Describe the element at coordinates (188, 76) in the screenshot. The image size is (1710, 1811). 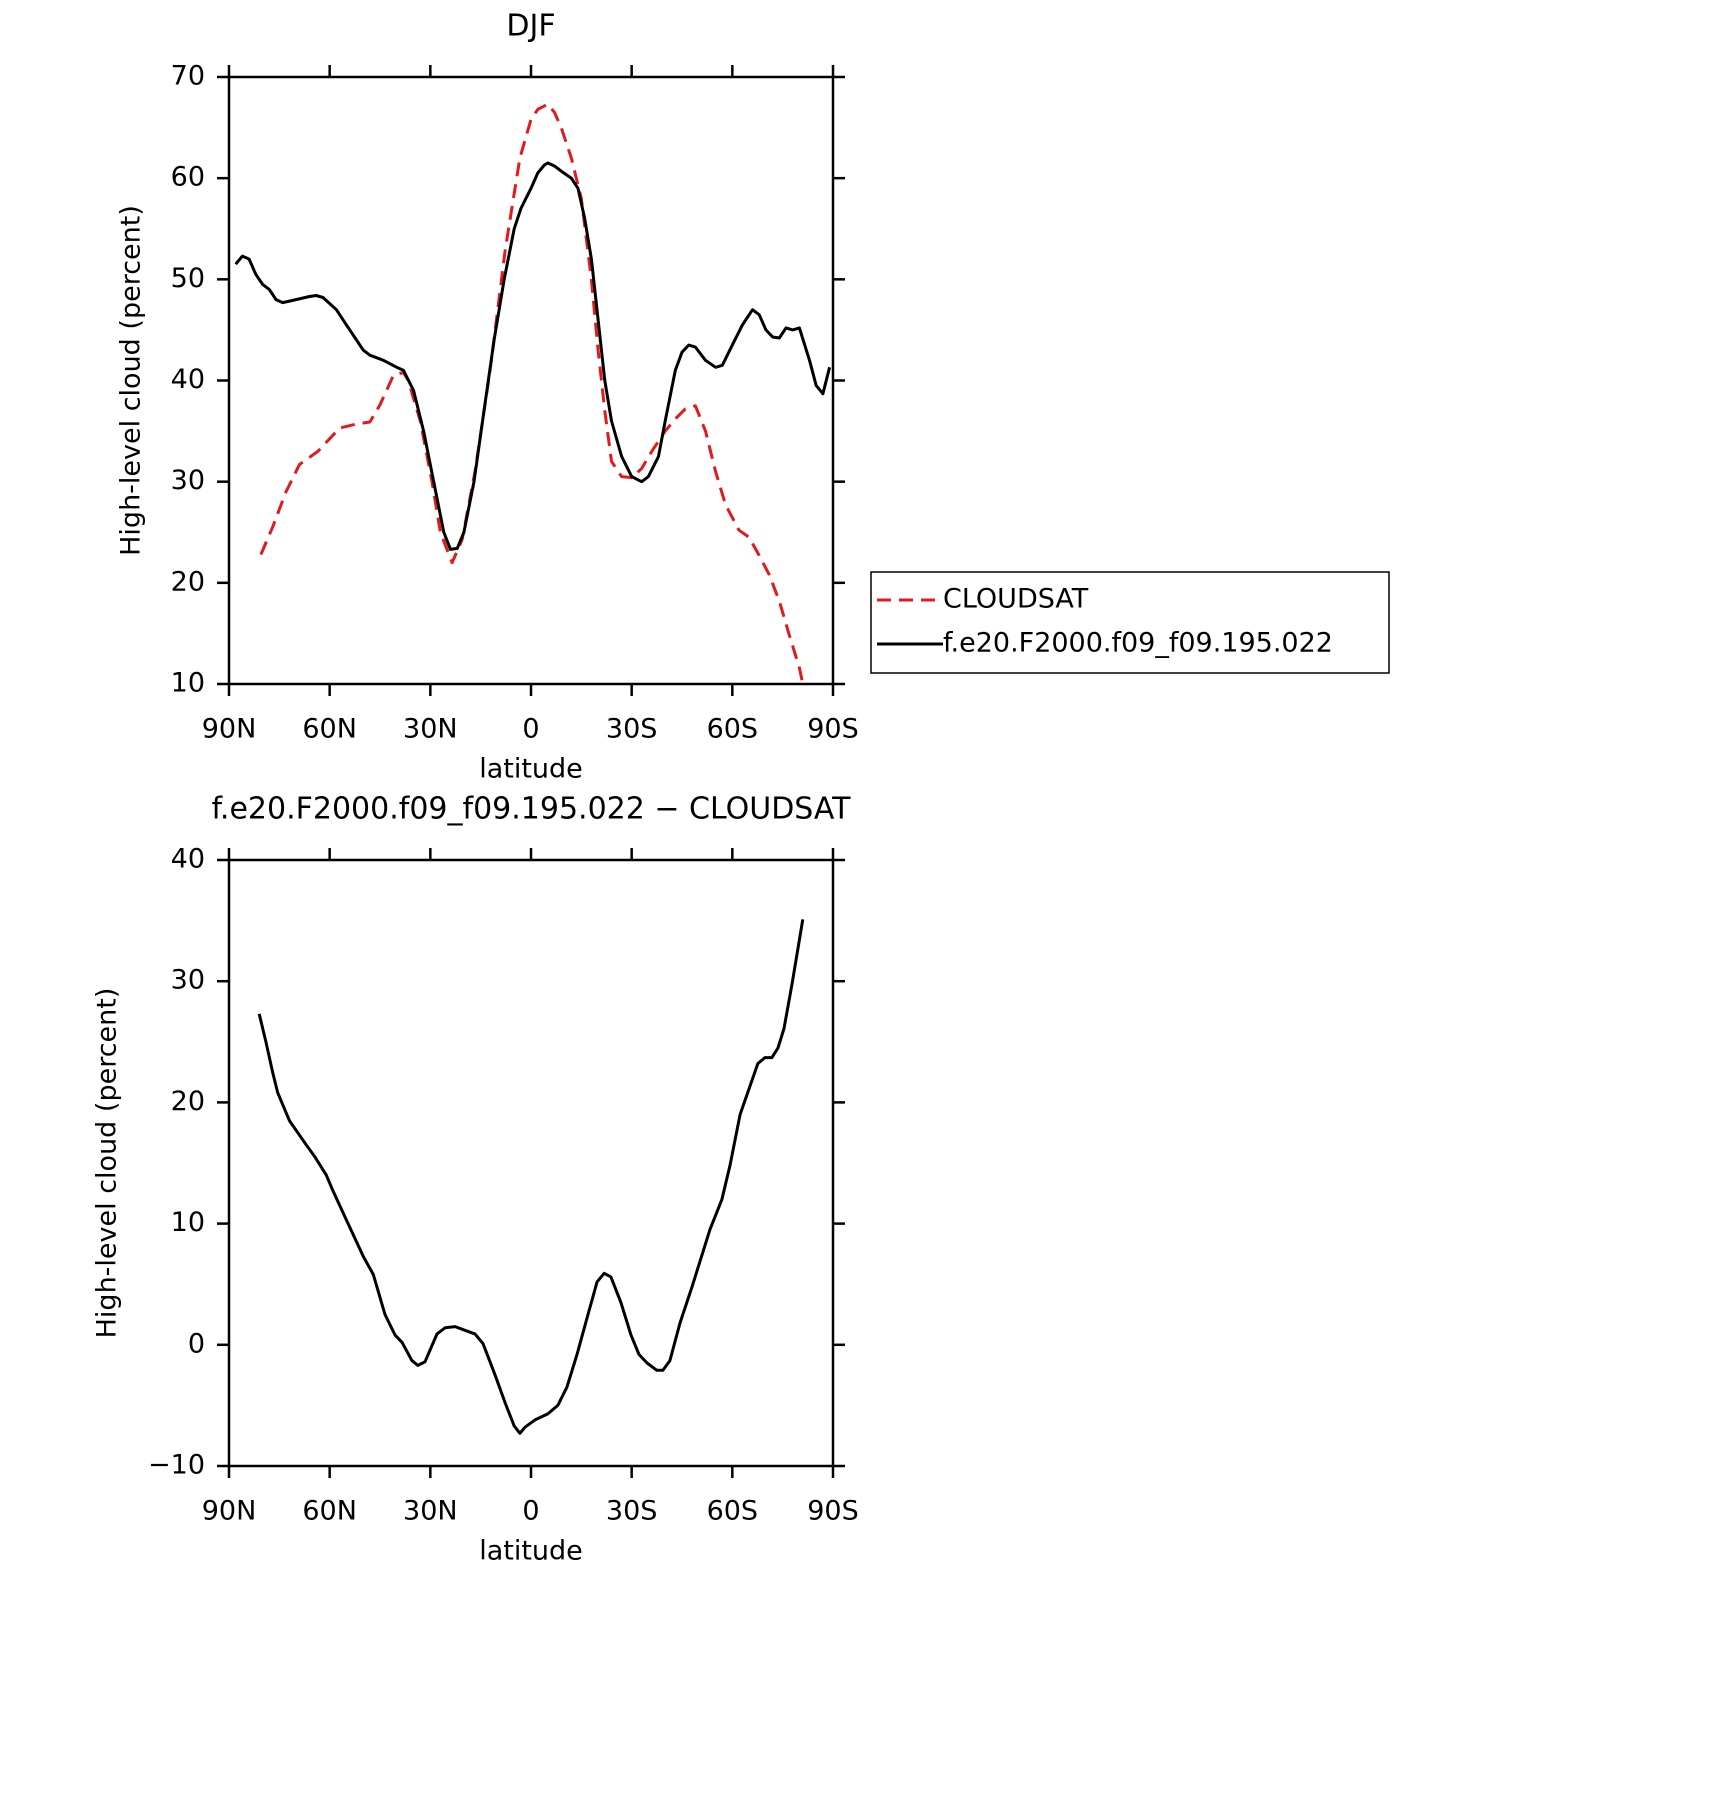
I see `y-tick-label: 70` at that location.